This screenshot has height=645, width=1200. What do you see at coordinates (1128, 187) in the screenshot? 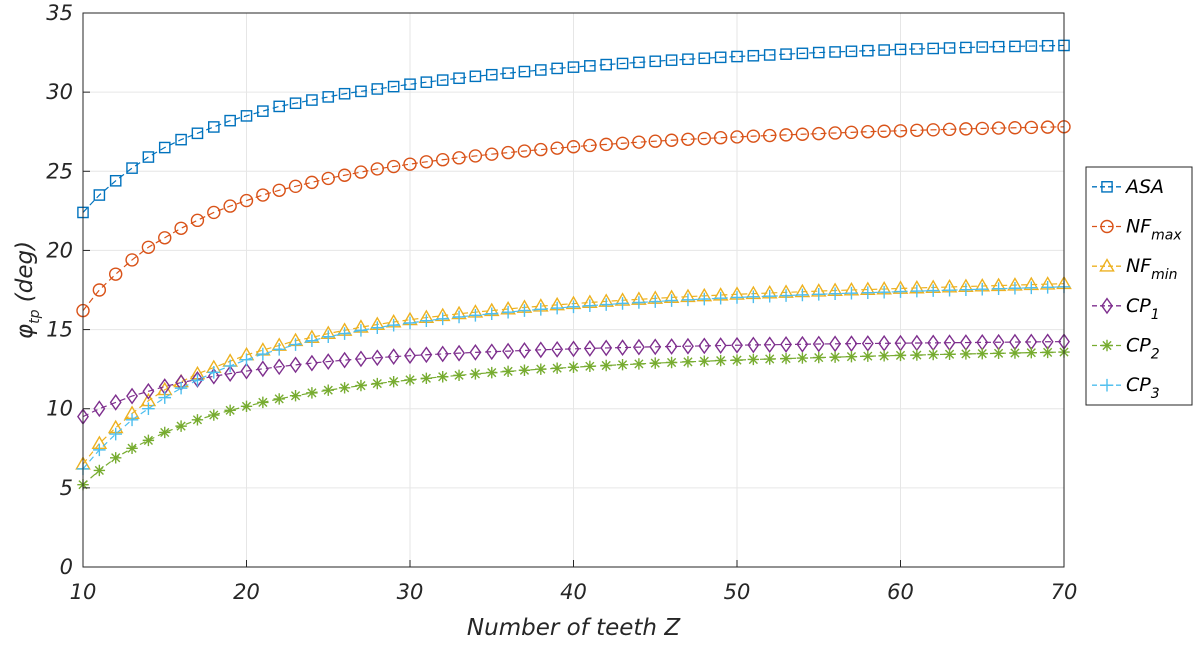
I see `legend-entry: ASA` at bounding box center [1128, 187].